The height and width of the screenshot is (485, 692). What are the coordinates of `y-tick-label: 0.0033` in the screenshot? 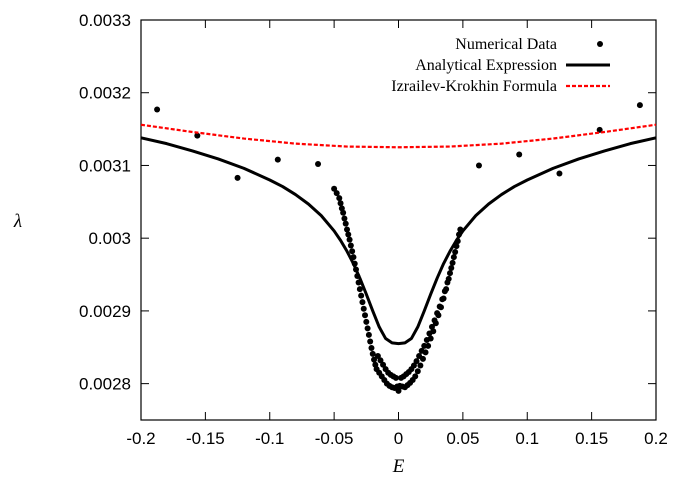 It's located at (105, 20).